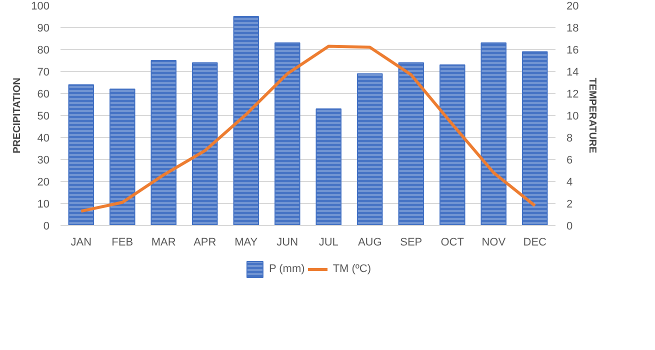  What do you see at coordinates (370, 242) in the screenshot?
I see `x-tick-label: AUG` at bounding box center [370, 242].